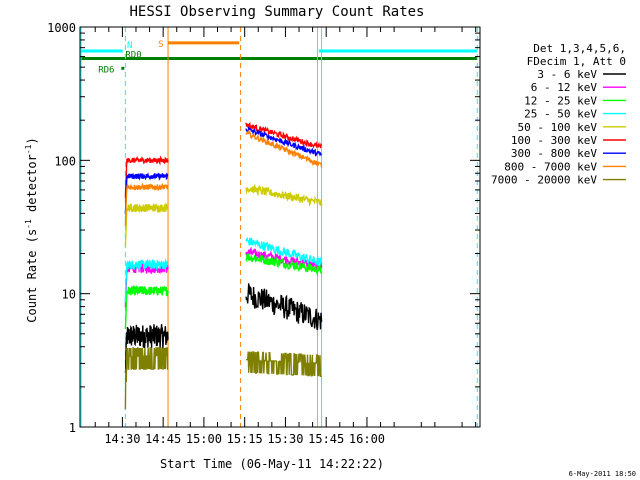 This screenshot has height=480, width=640. What do you see at coordinates (554, 153) in the screenshot?
I see `legend-label: 300 - 800 keV` at bounding box center [554, 153].